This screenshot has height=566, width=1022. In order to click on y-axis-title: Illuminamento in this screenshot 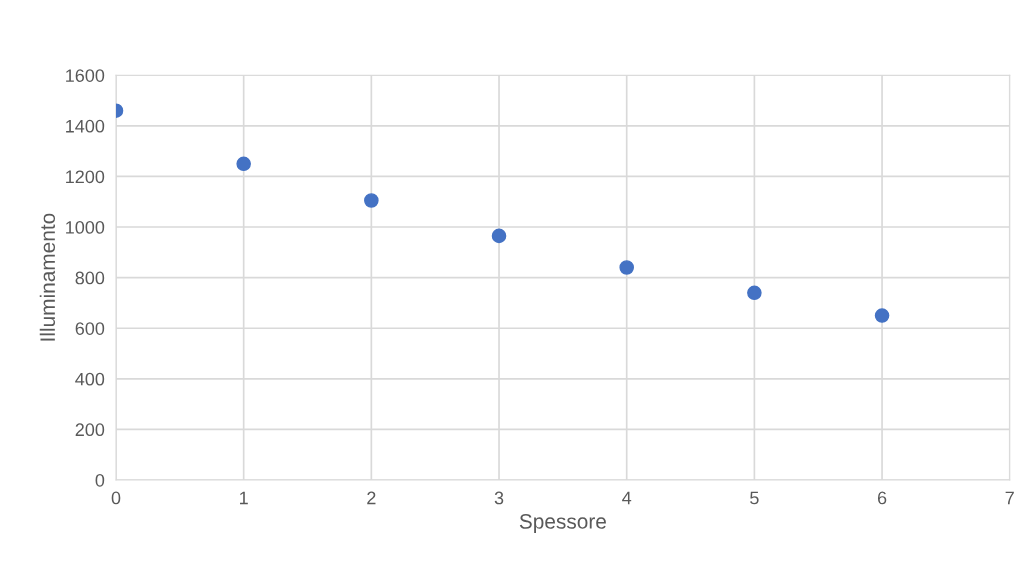, I will do `click(47, 277)`.